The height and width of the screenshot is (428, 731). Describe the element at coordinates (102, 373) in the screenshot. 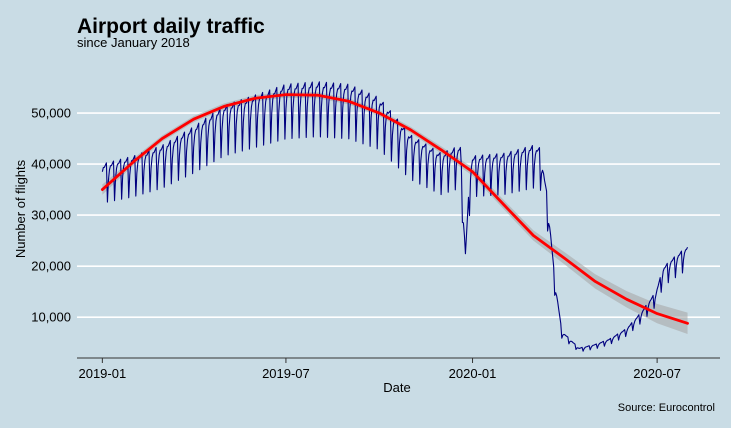

I see `x-tick-label: 2019-01` at that location.